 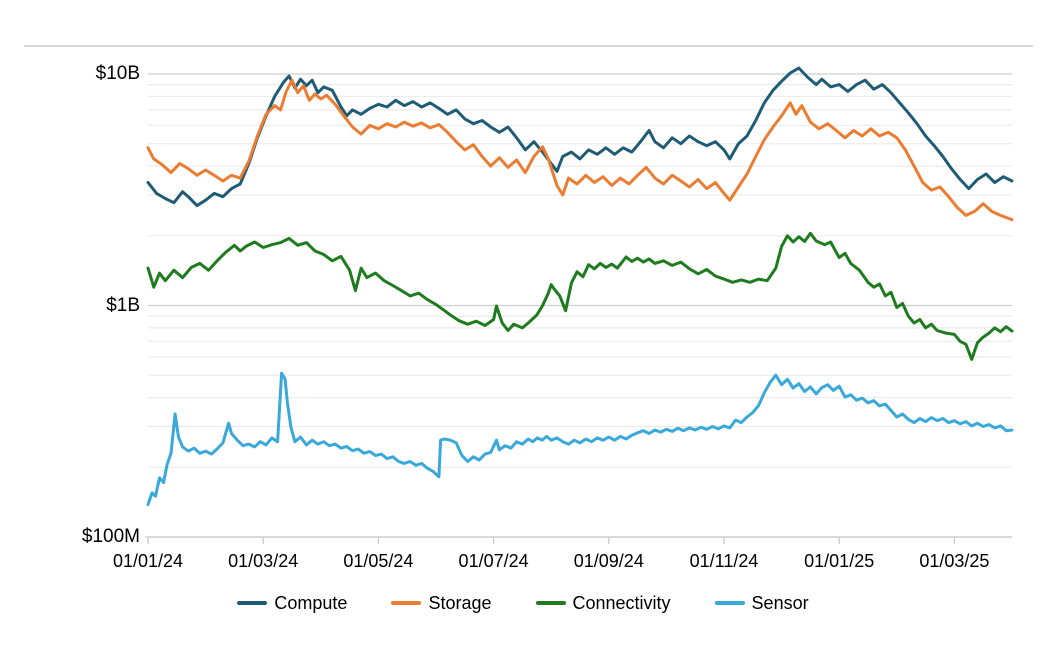 I want to click on chart-top-border, so click(x=528, y=46).